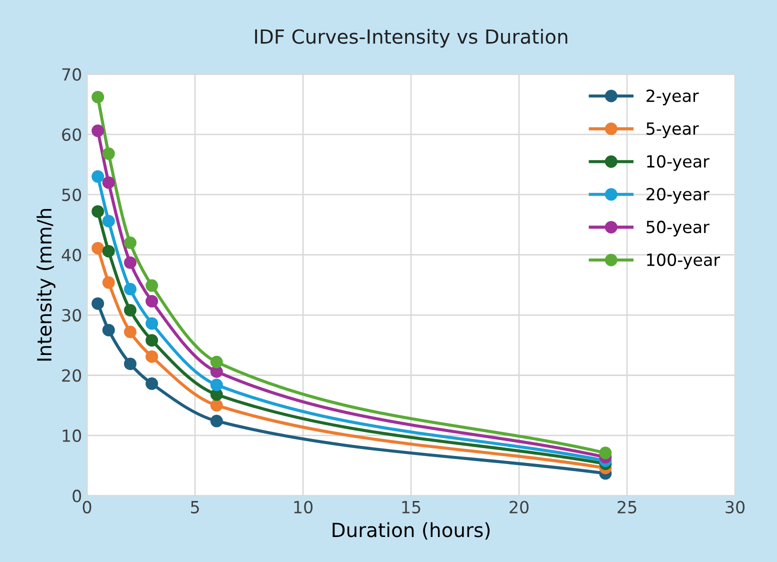 Image resolution: width=777 pixels, height=562 pixels. Describe the element at coordinates (672, 130) in the screenshot. I see `legend-label: 5-year` at that location.